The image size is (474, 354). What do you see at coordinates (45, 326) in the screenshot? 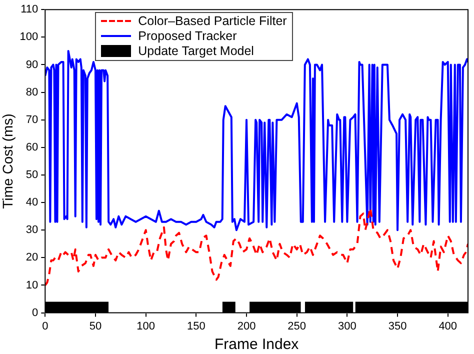
I see `x-tick-label: 0` at bounding box center [45, 326].